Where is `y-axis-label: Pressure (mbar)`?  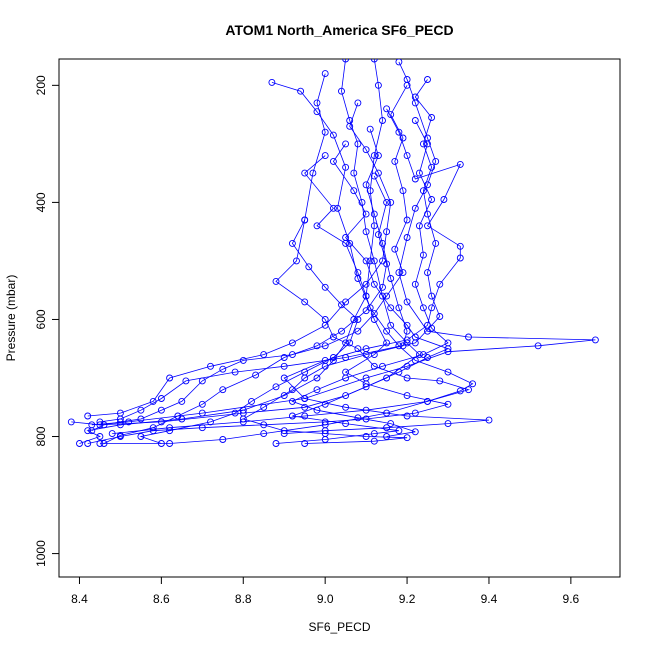 y-axis-label: Pressure (mbar) is located at coordinates (11, 318).